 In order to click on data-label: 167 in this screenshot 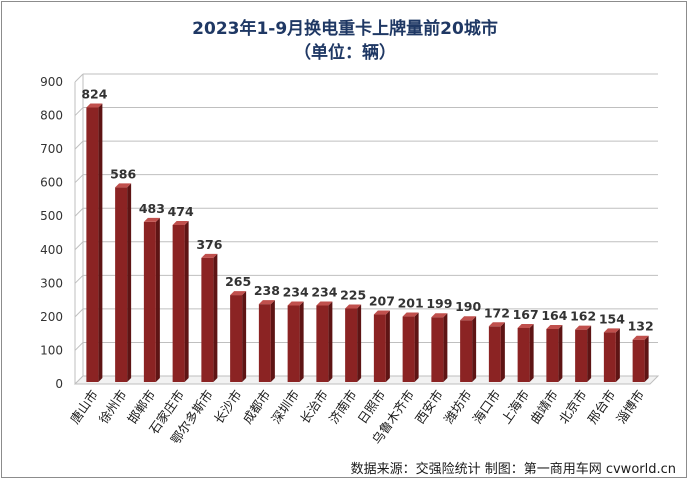, I will do `click(526, 314)`.